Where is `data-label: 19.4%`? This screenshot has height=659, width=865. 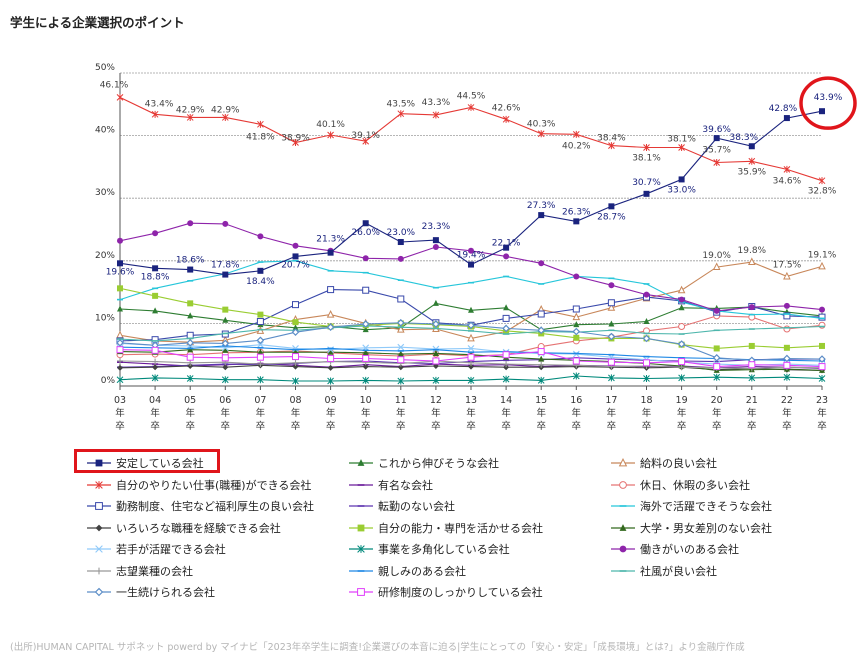 data-label: 19.4% is located at coordinates (471, 256).